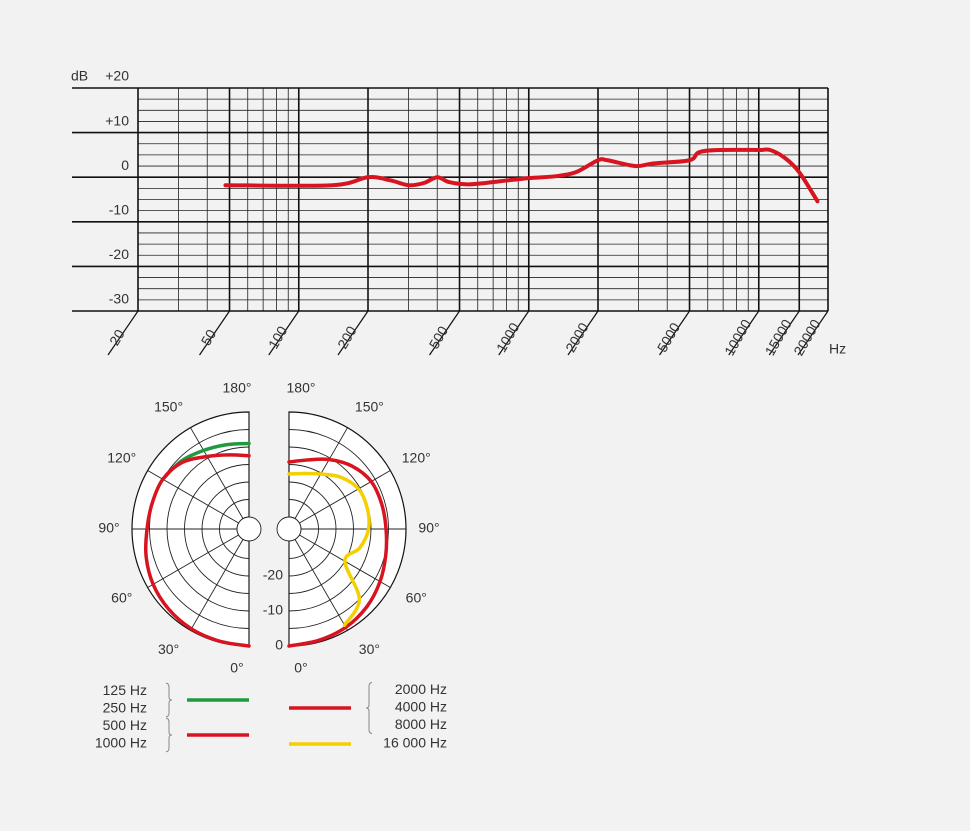 The width and height of the screenshot is (970, 831). I want to click on x-tick-label: 2000, so click(577, 337).